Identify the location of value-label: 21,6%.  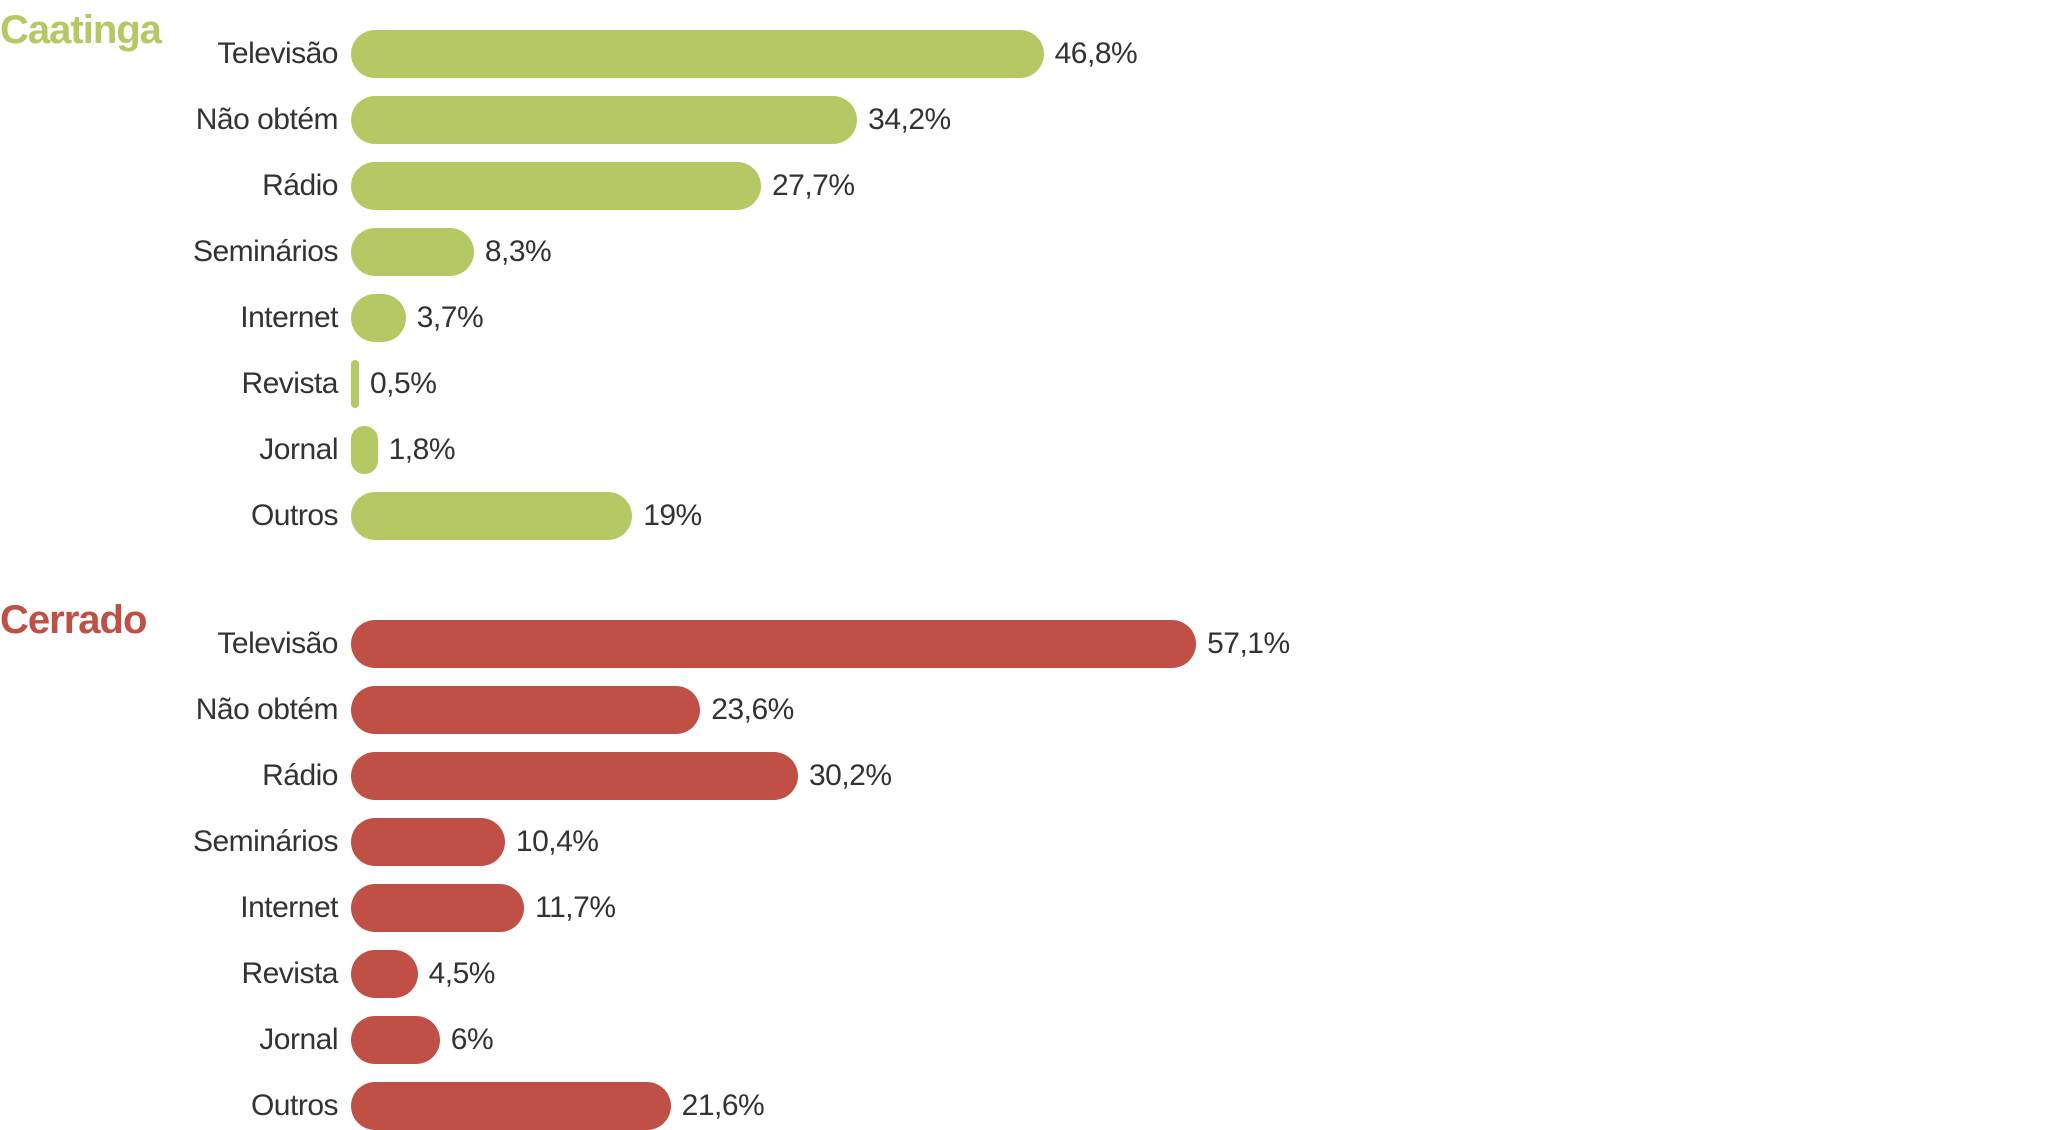
(723, 1105).